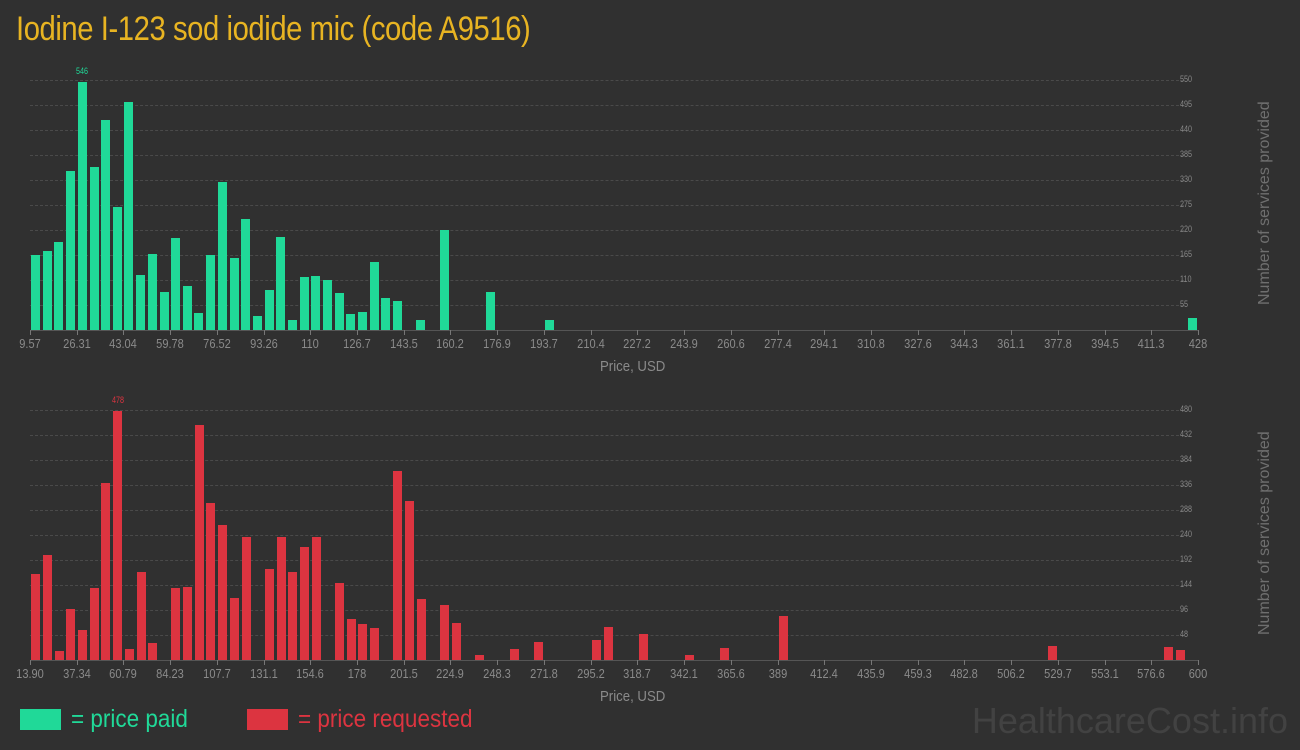 This screenshot has width=1300, height=750. What do you see at coordinates (357, 673) in the screenshot?
I see `x-tick-label: 178` at bounding box center [357, 673].